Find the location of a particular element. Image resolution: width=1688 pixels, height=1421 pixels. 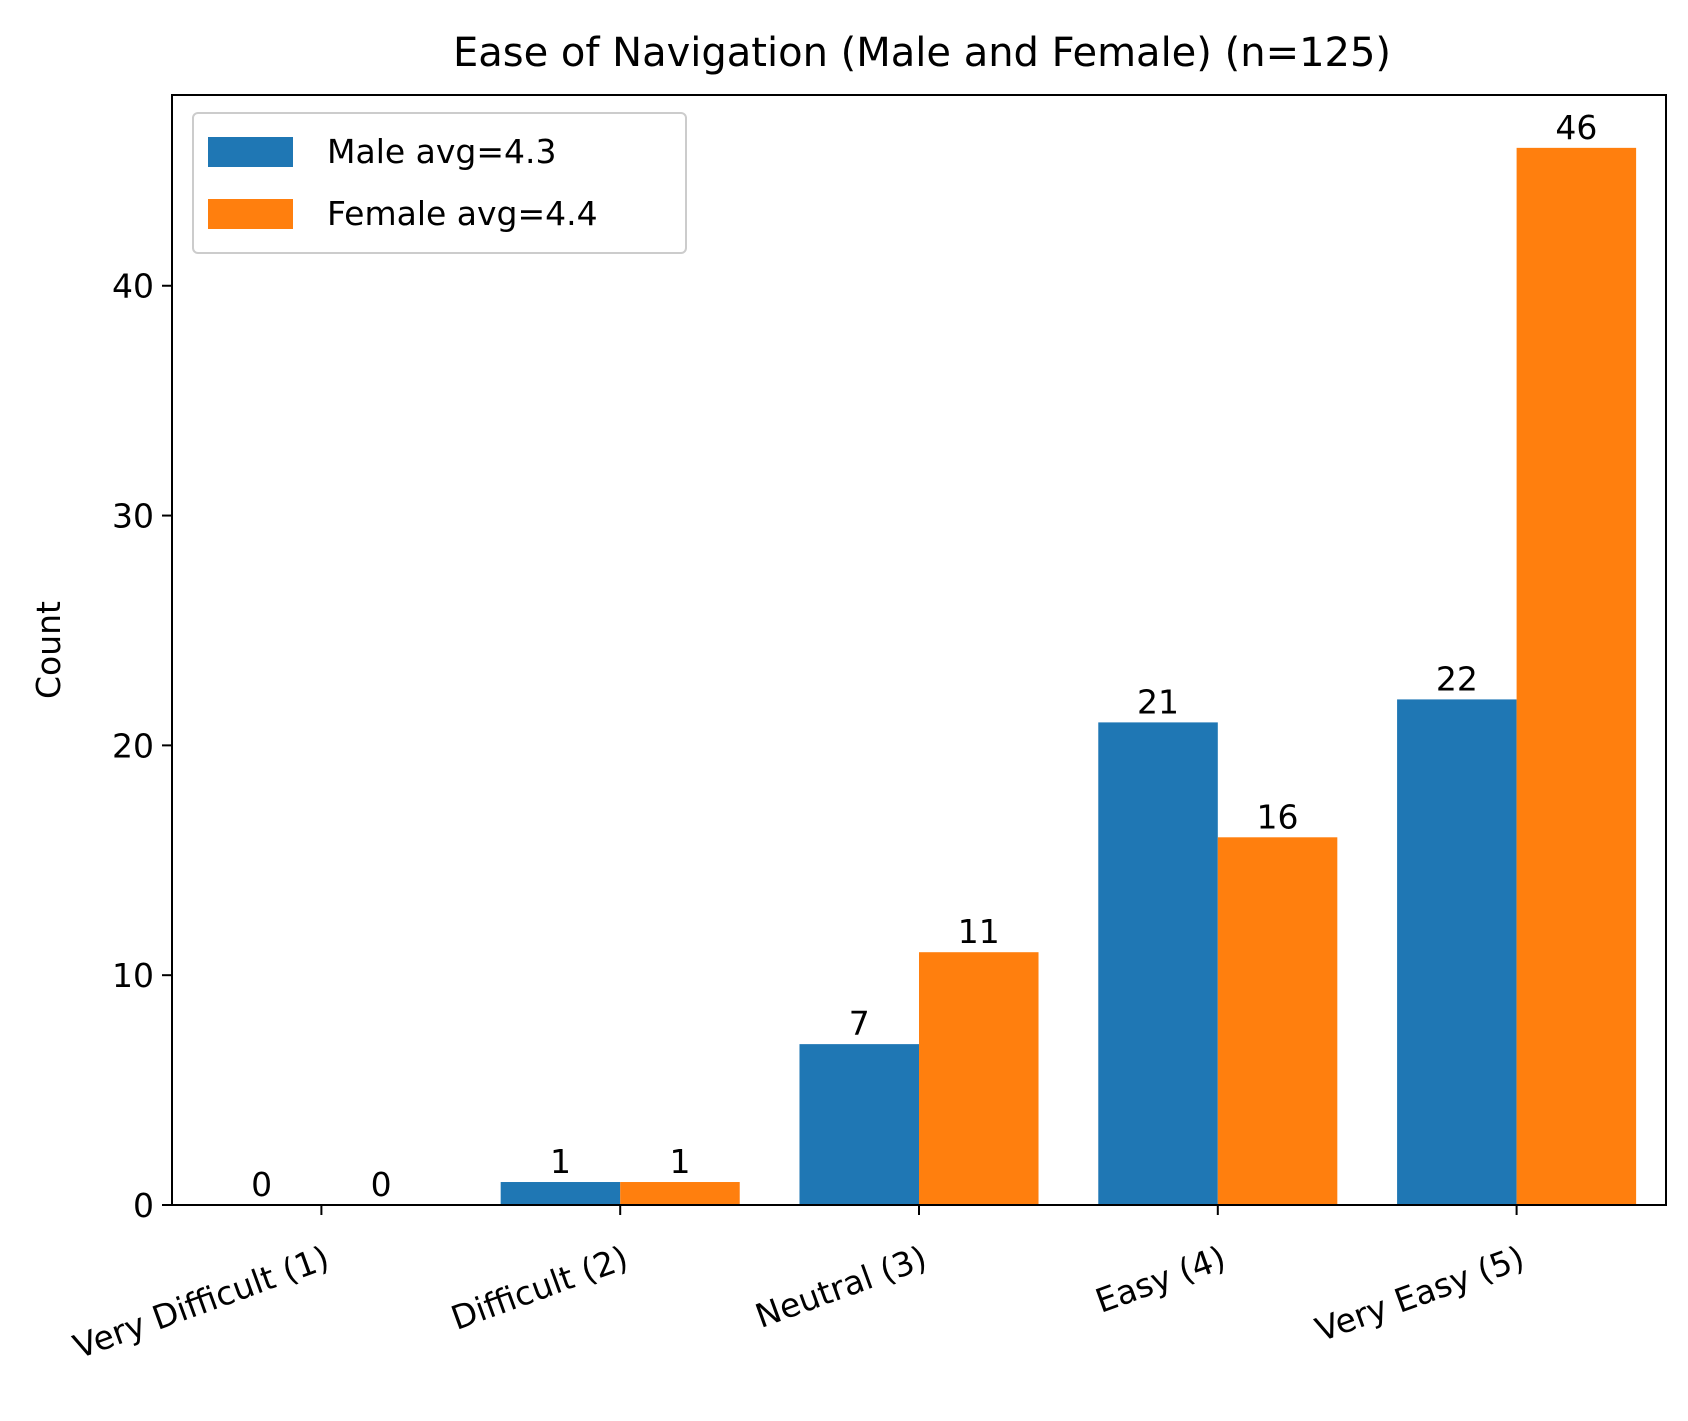

y-tick-label: 0 is located at coordinates (143, 1205).